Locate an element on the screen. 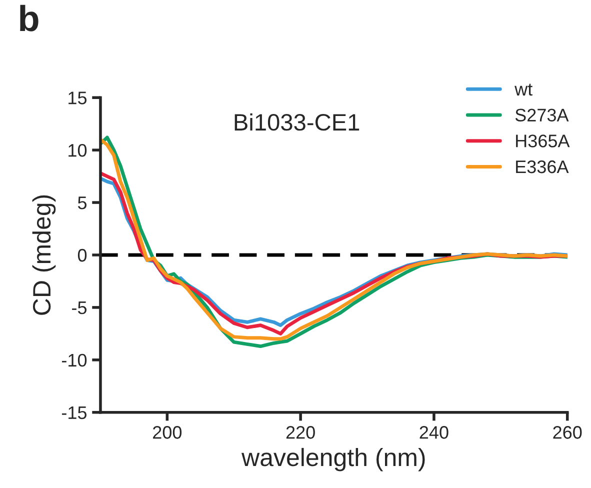  y-tick-label: 15 is located at coordinates (77, 98).